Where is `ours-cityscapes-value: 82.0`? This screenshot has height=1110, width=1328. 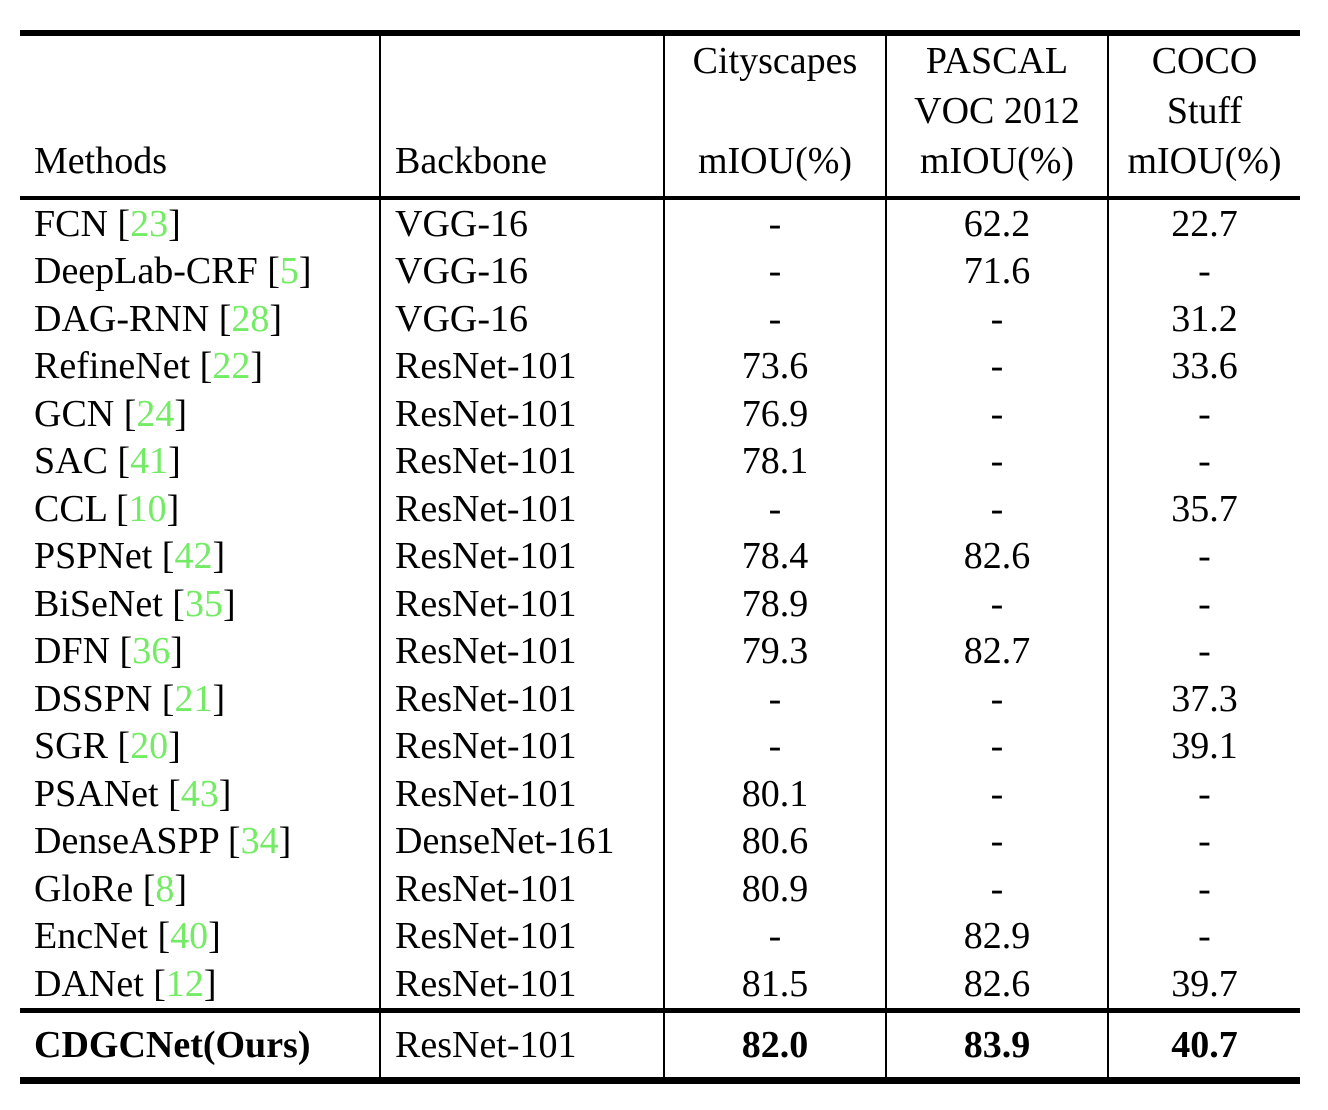
ours-cityscapes-value: 82.0 is located at coordinates (774, 1043).